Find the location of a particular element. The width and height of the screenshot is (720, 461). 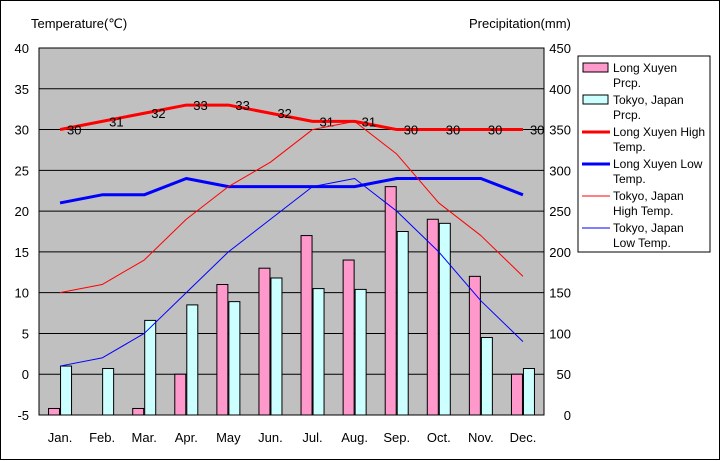

left-tick-label-3: 10 is located at coordinates (22, 293).